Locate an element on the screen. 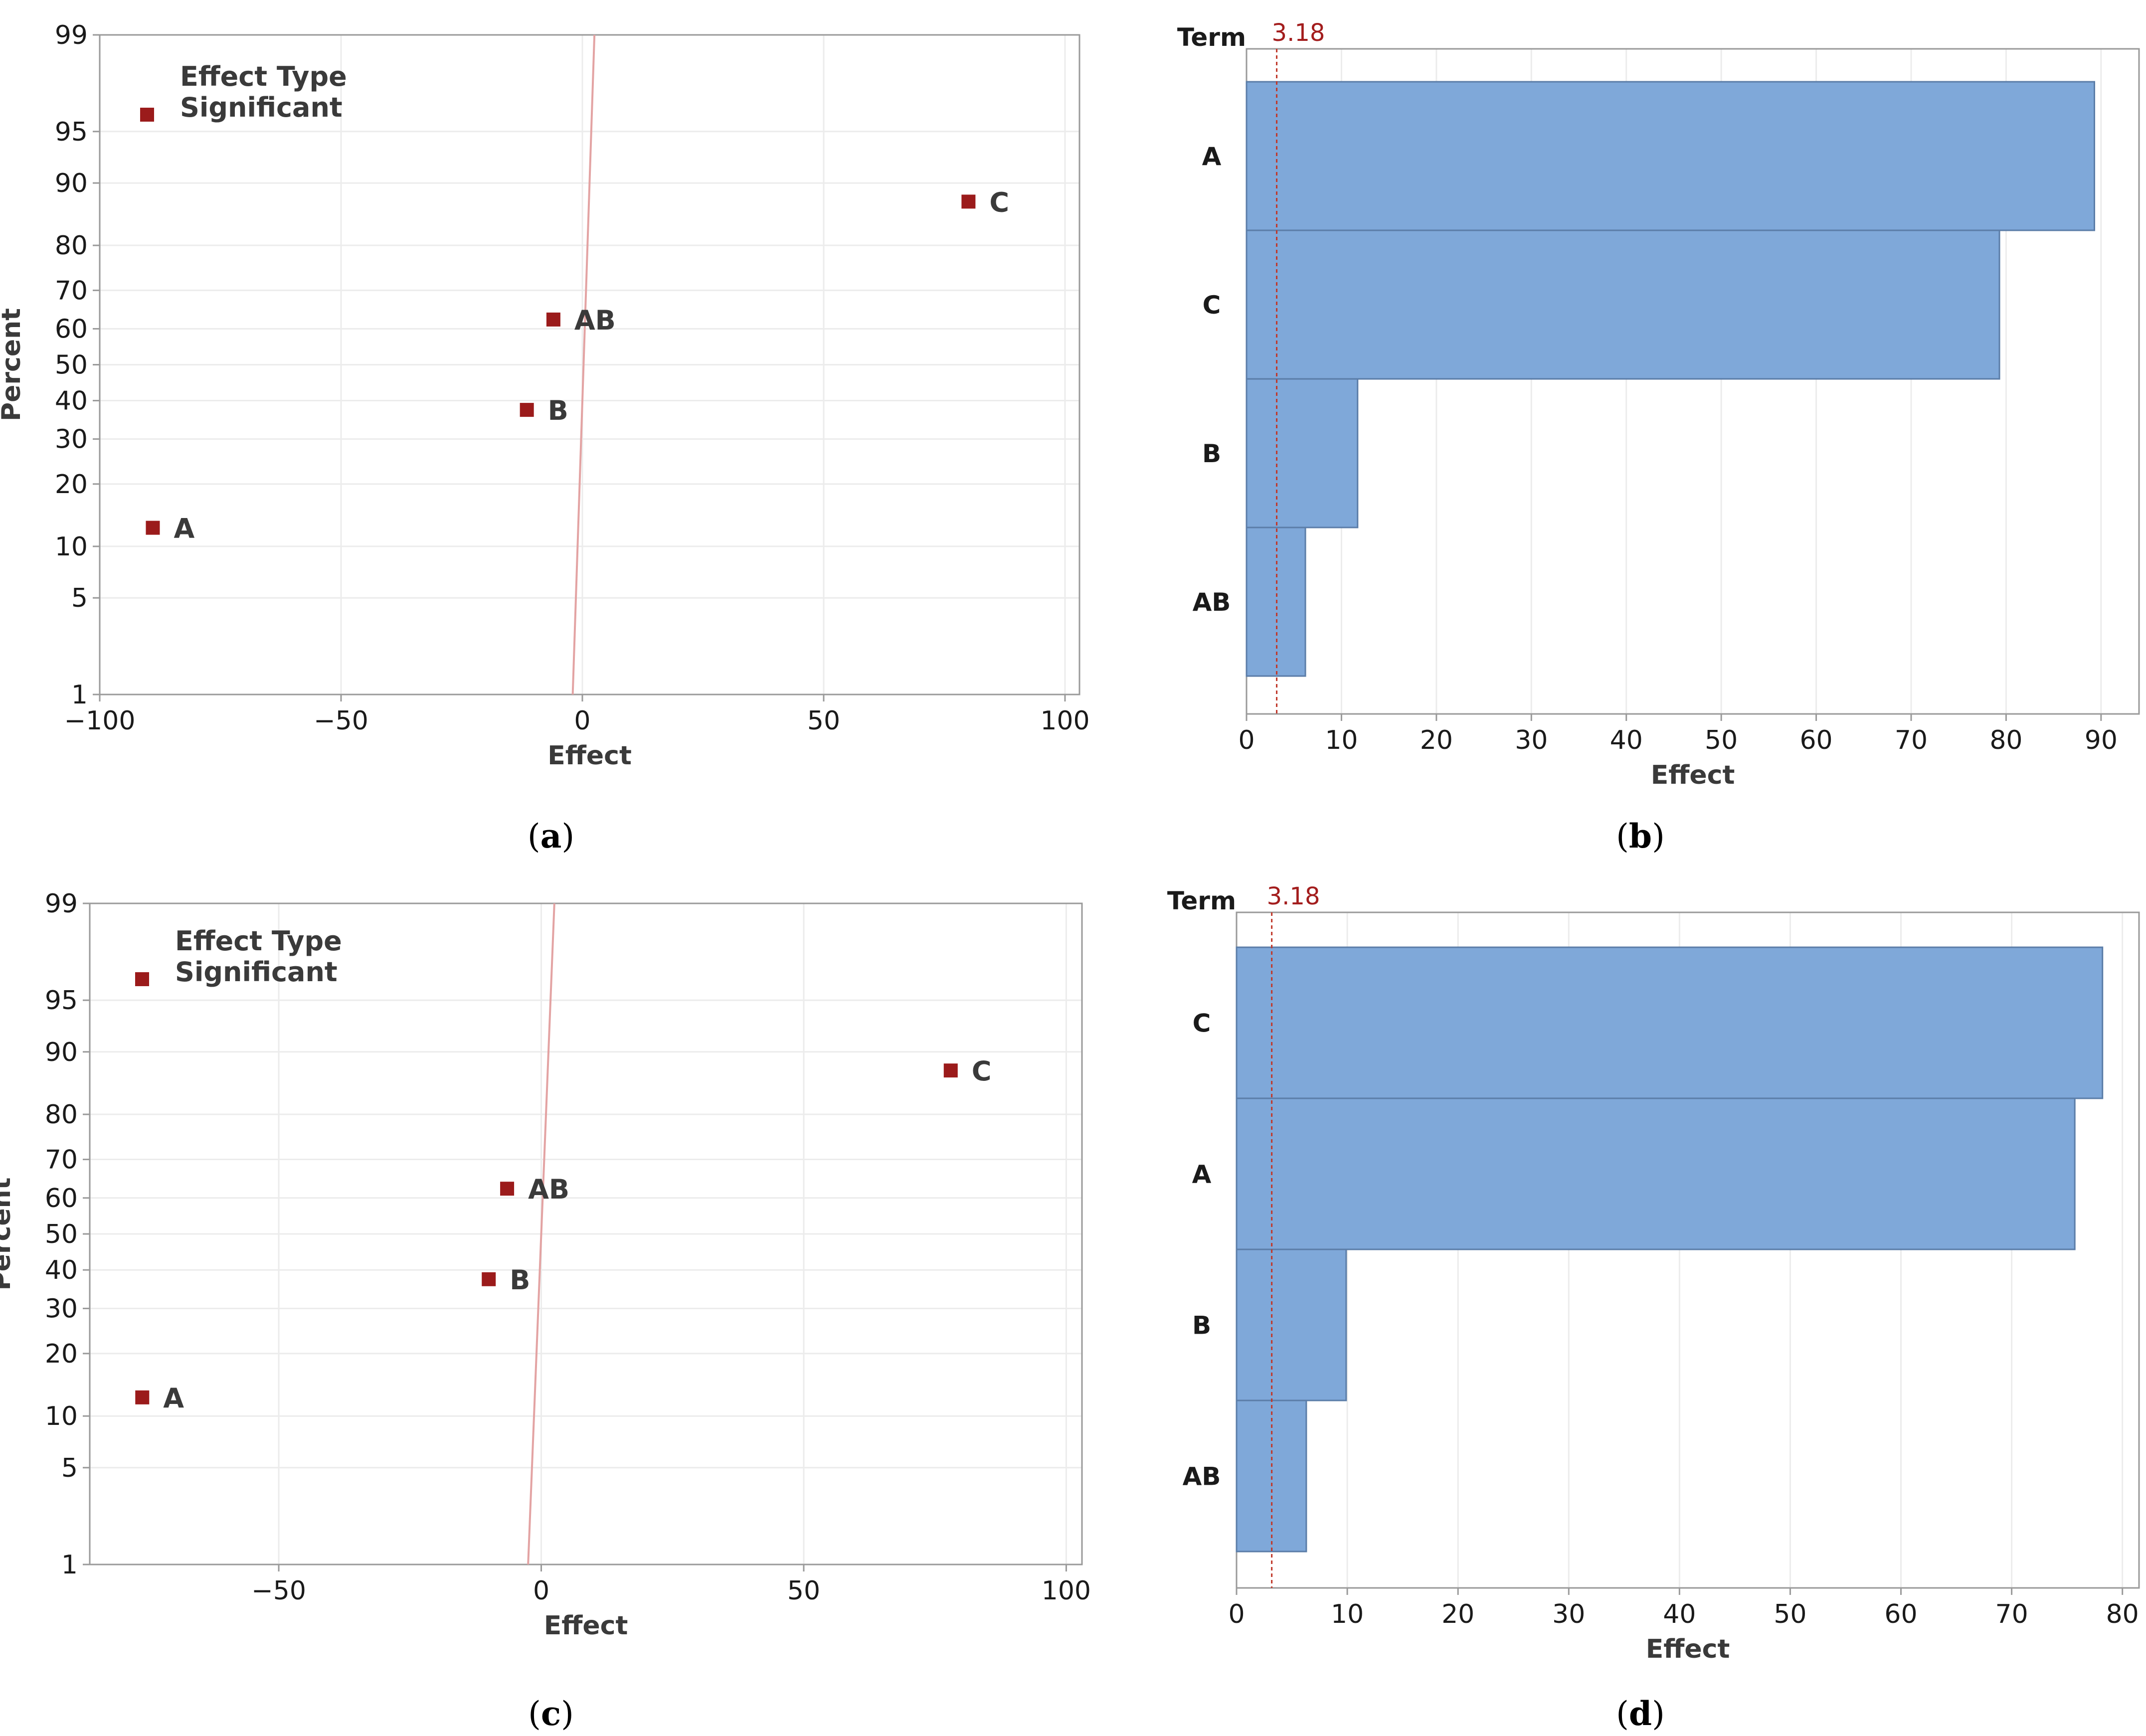 This screenshot has height=1736, width=2146. y-tick-label: 99 is located at coordinates (72, 35).